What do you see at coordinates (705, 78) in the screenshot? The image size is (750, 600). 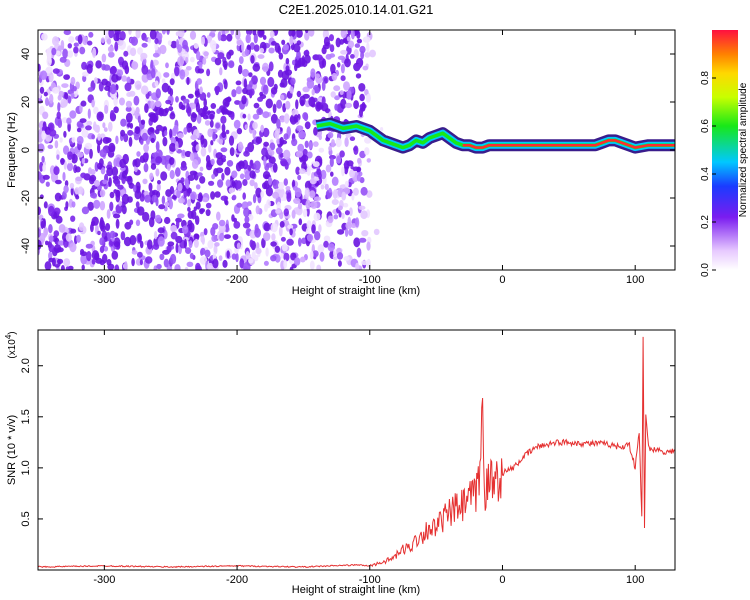 I see `colorbar-tick-label: 0.8` at bounding box center [705, 78].